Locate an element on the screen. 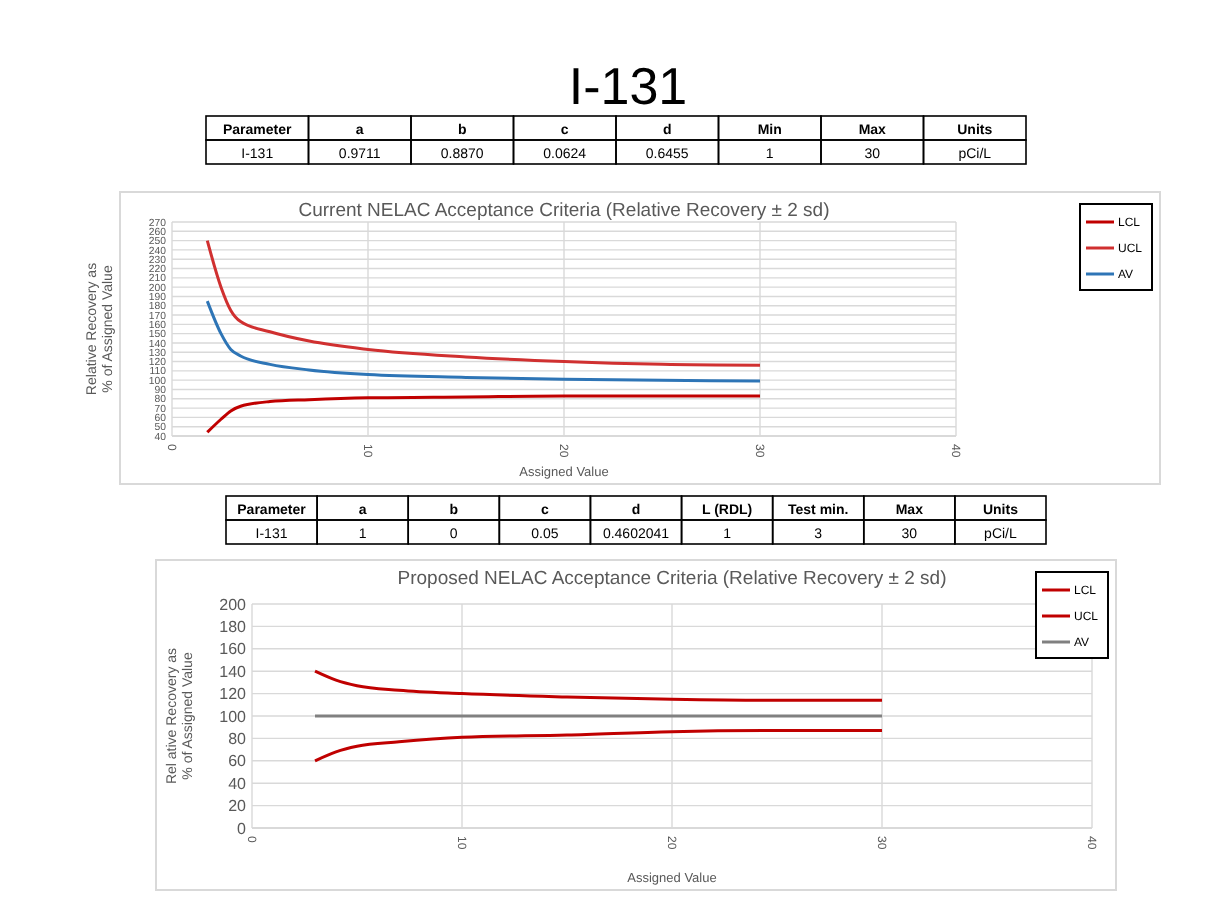  y-tick-label: 20 is located at coordinates (238, 806).